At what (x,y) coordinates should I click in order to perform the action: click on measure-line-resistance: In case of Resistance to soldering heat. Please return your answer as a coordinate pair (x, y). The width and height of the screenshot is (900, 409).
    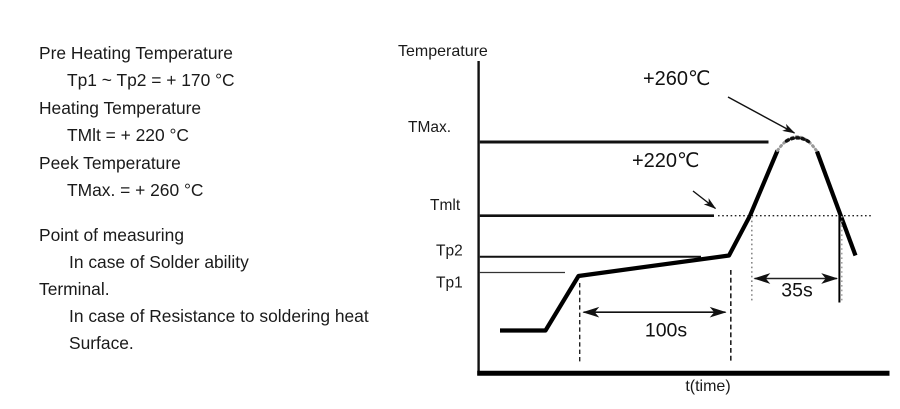
    Looking at the image, I should click on (219, 316).